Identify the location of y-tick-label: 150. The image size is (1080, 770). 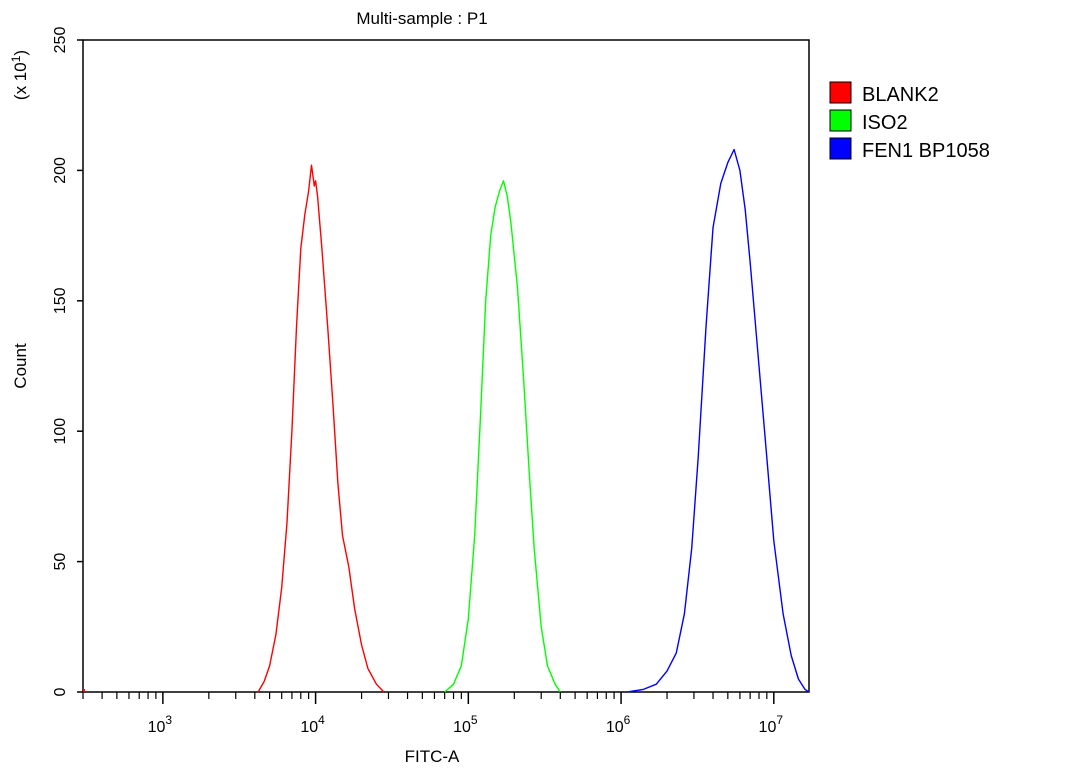
(60, 300).